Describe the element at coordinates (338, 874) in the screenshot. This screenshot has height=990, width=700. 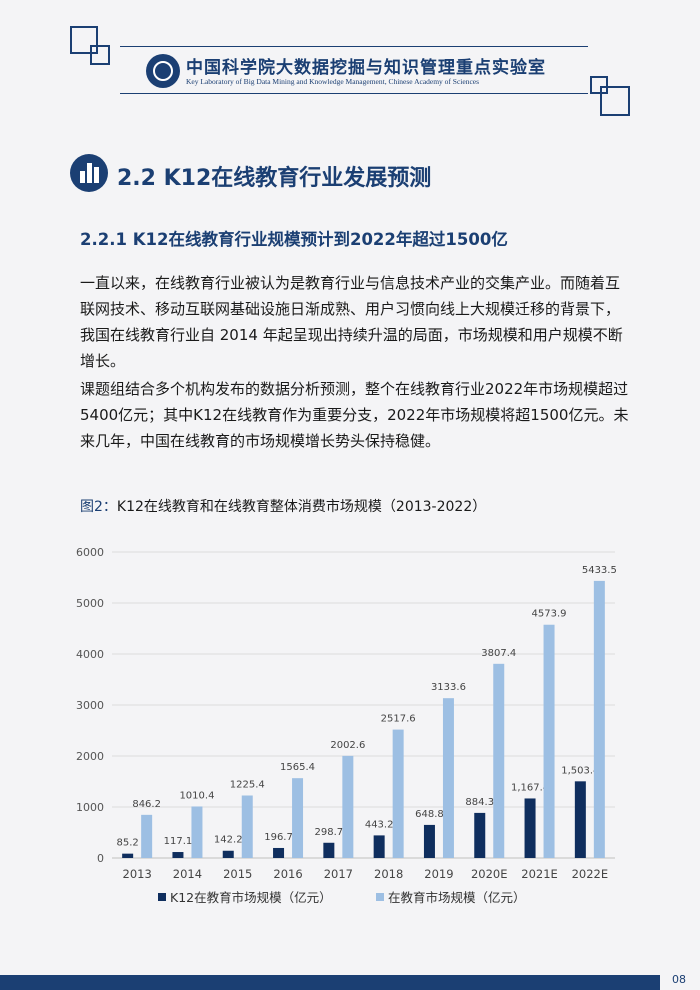
I see `x-tick-label: 2017` at that location.